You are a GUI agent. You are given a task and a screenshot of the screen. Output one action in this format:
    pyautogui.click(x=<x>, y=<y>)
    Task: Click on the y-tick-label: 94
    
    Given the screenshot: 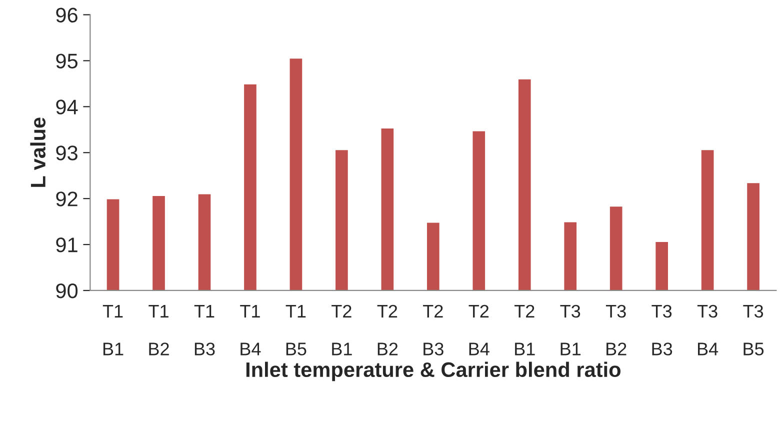 What is the action you would take?
    pyautogui.click(x=67, y=107)
    